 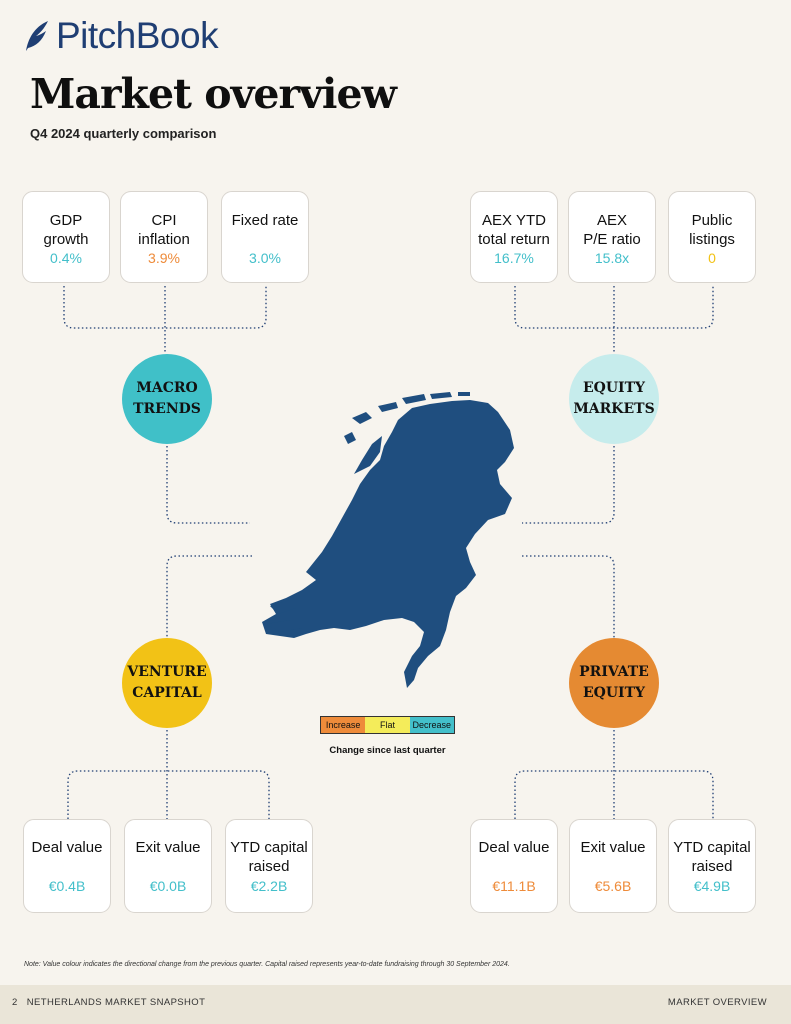 What do you see at coordinates (514, 258) in the screenshot?
I see `card-value: 16.7%` at bounding box center [514, 258].